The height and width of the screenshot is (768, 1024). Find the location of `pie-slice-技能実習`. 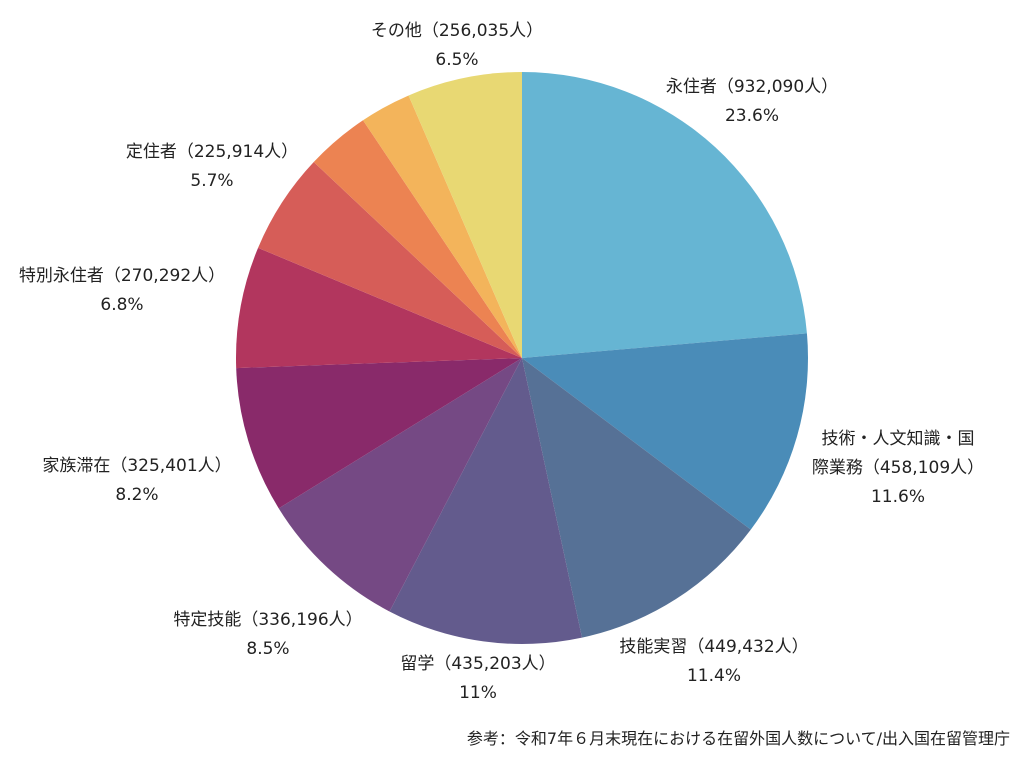

pie-slice-技能実習 is located at coordinates (636, 498).